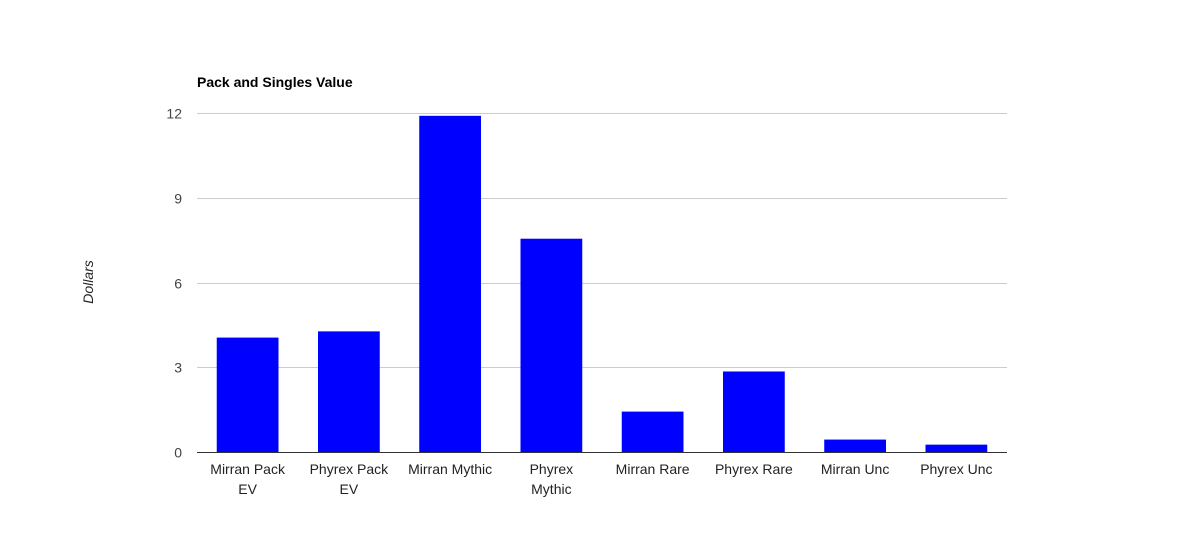 The image size is (1189, 554). Describe the element at coordinates (178, 284) in the screenshot. I see `y-tick-label: 6` at that location.